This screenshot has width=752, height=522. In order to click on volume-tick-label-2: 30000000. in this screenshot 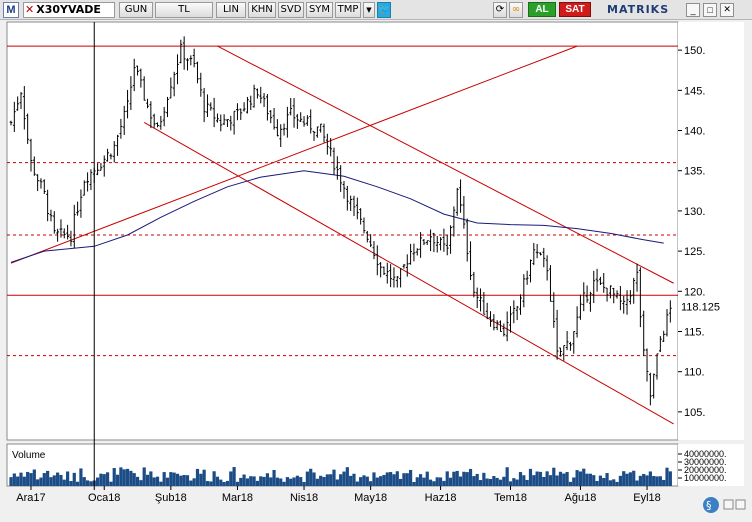, I will do `click(705, 462)`.